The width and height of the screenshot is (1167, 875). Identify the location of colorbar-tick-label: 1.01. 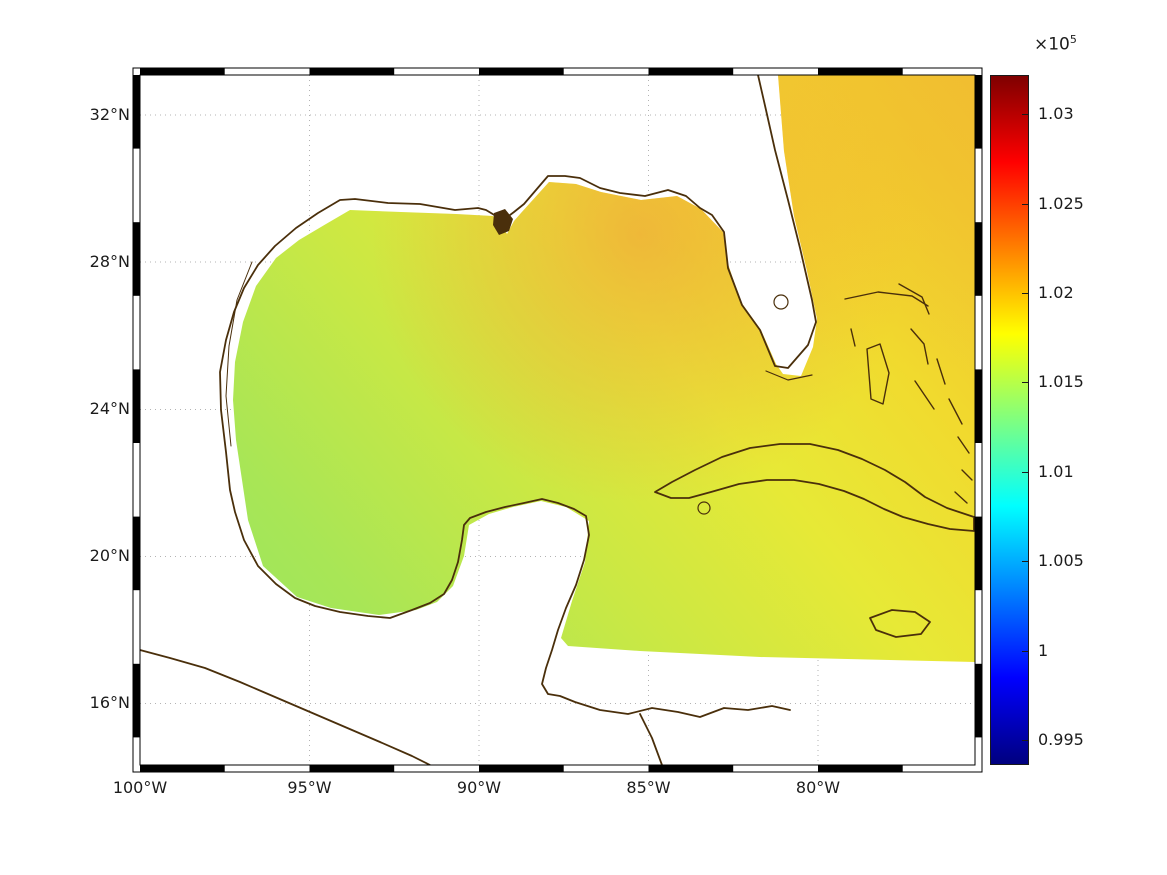
(1056, 471).